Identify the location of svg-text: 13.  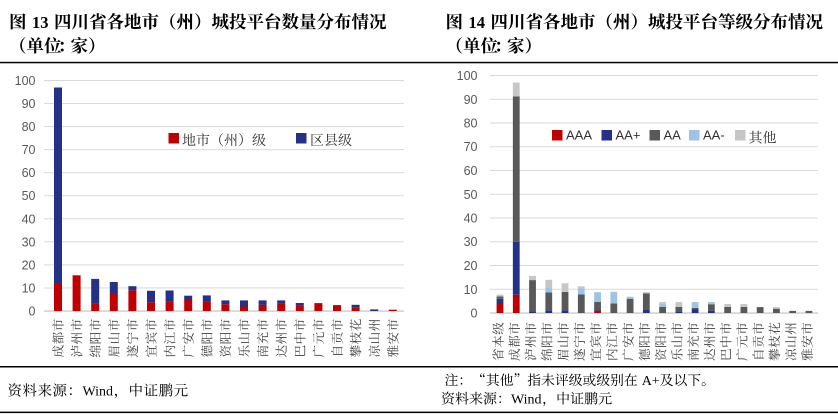
(40, 22).